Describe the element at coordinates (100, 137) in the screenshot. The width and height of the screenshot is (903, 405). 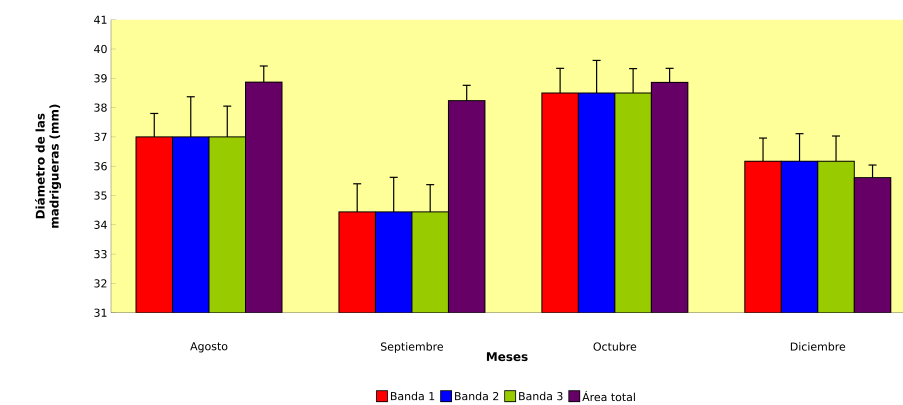
I see `y-tick-label: 37` at that location.